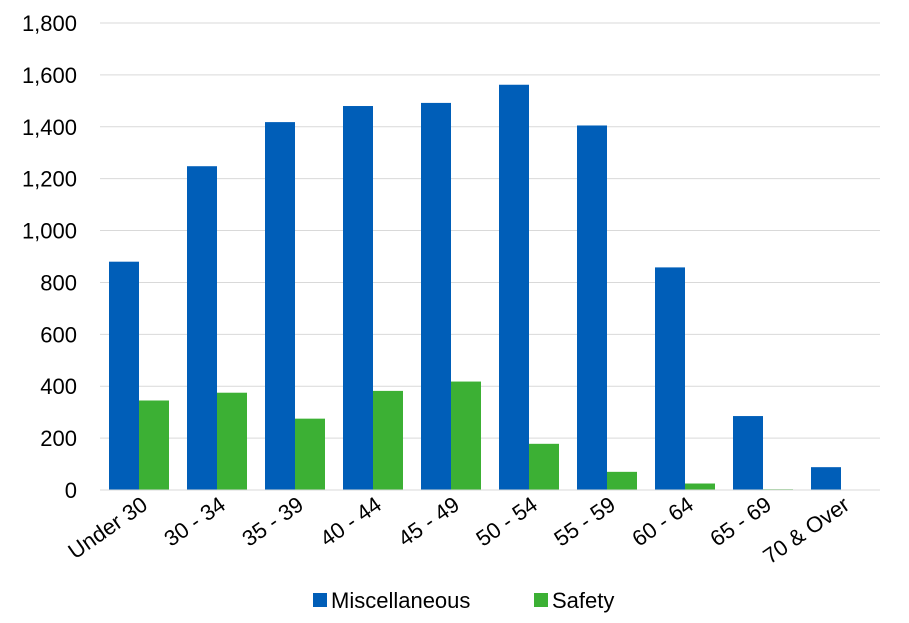  I want to click on y-tick-label: 1,200, so click(49, 179).